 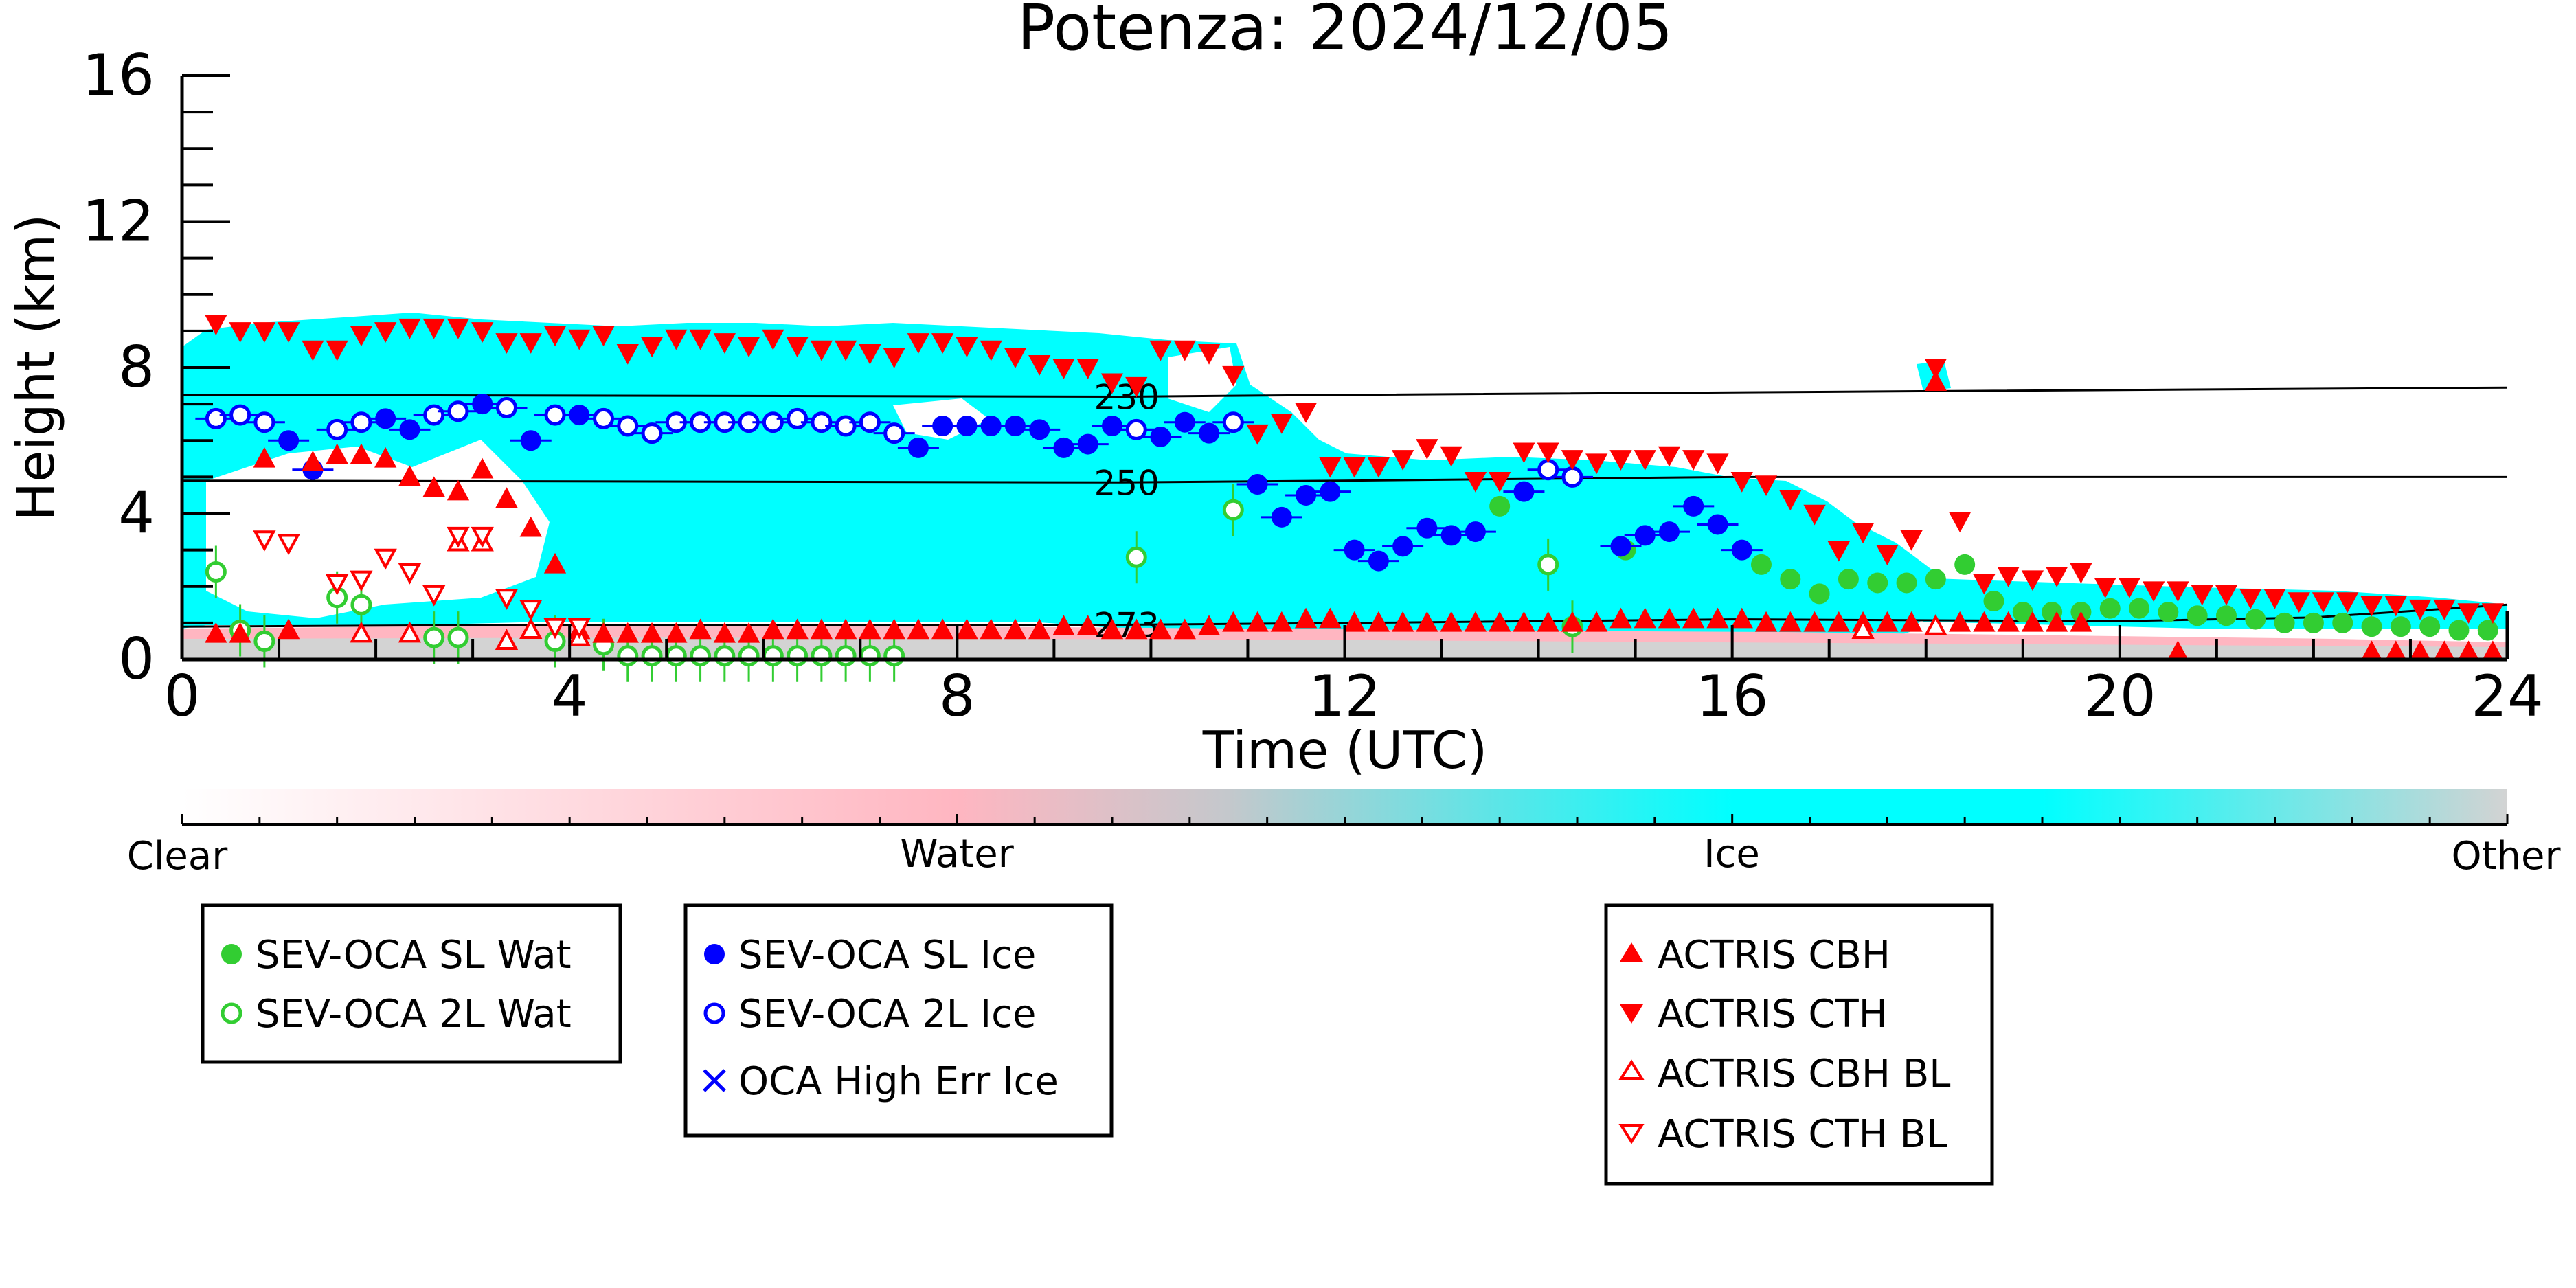 I want to click on x-tick-label: 12, so click(x=1345, y=696).